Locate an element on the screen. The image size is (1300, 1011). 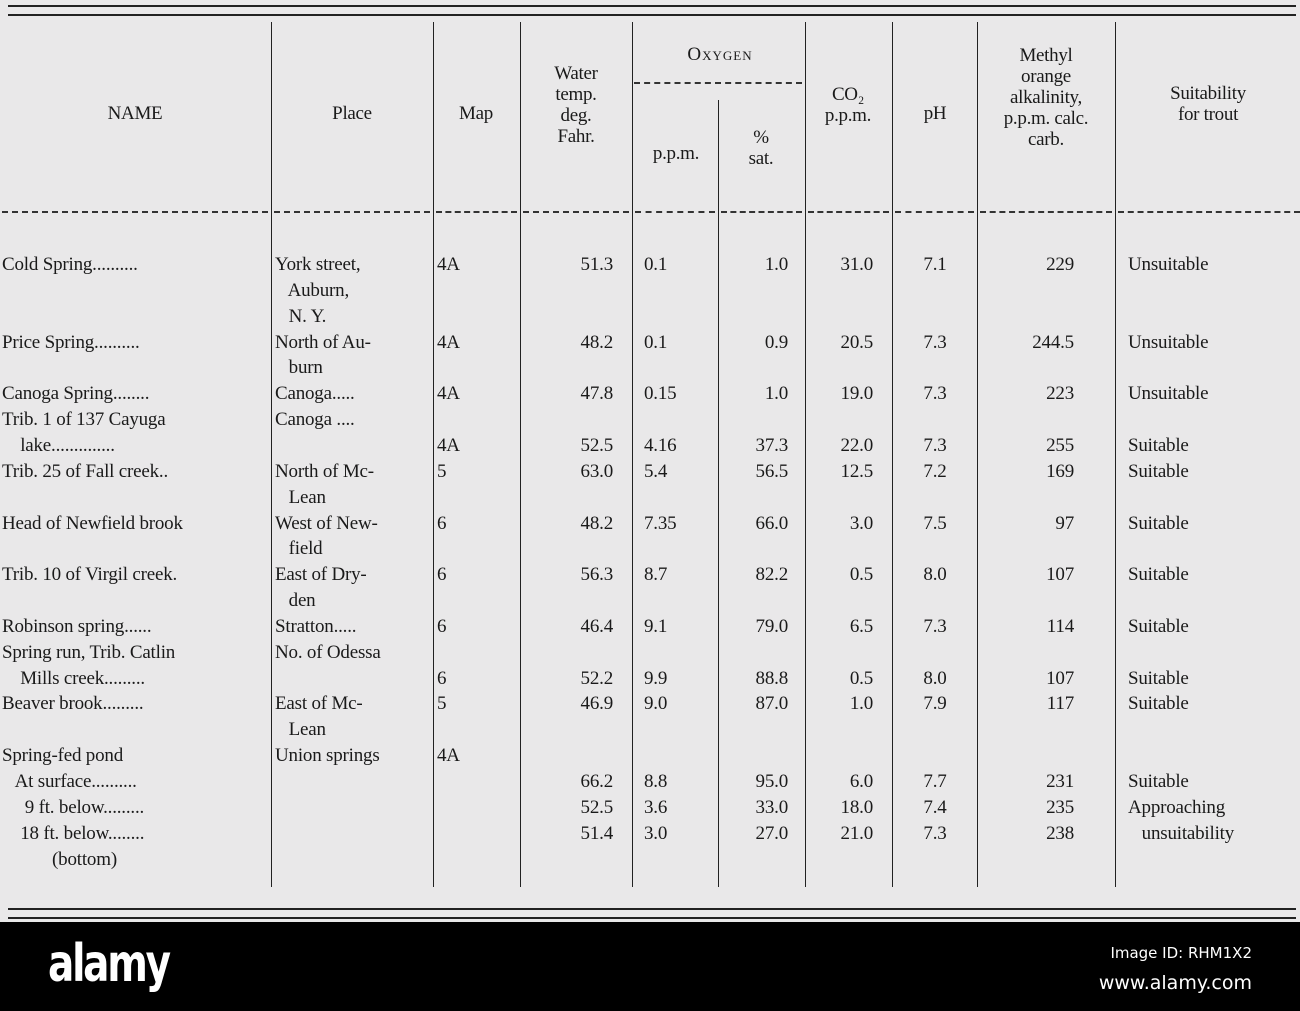
row-water-temp: 52.2 is located at coordinates (597, 678).